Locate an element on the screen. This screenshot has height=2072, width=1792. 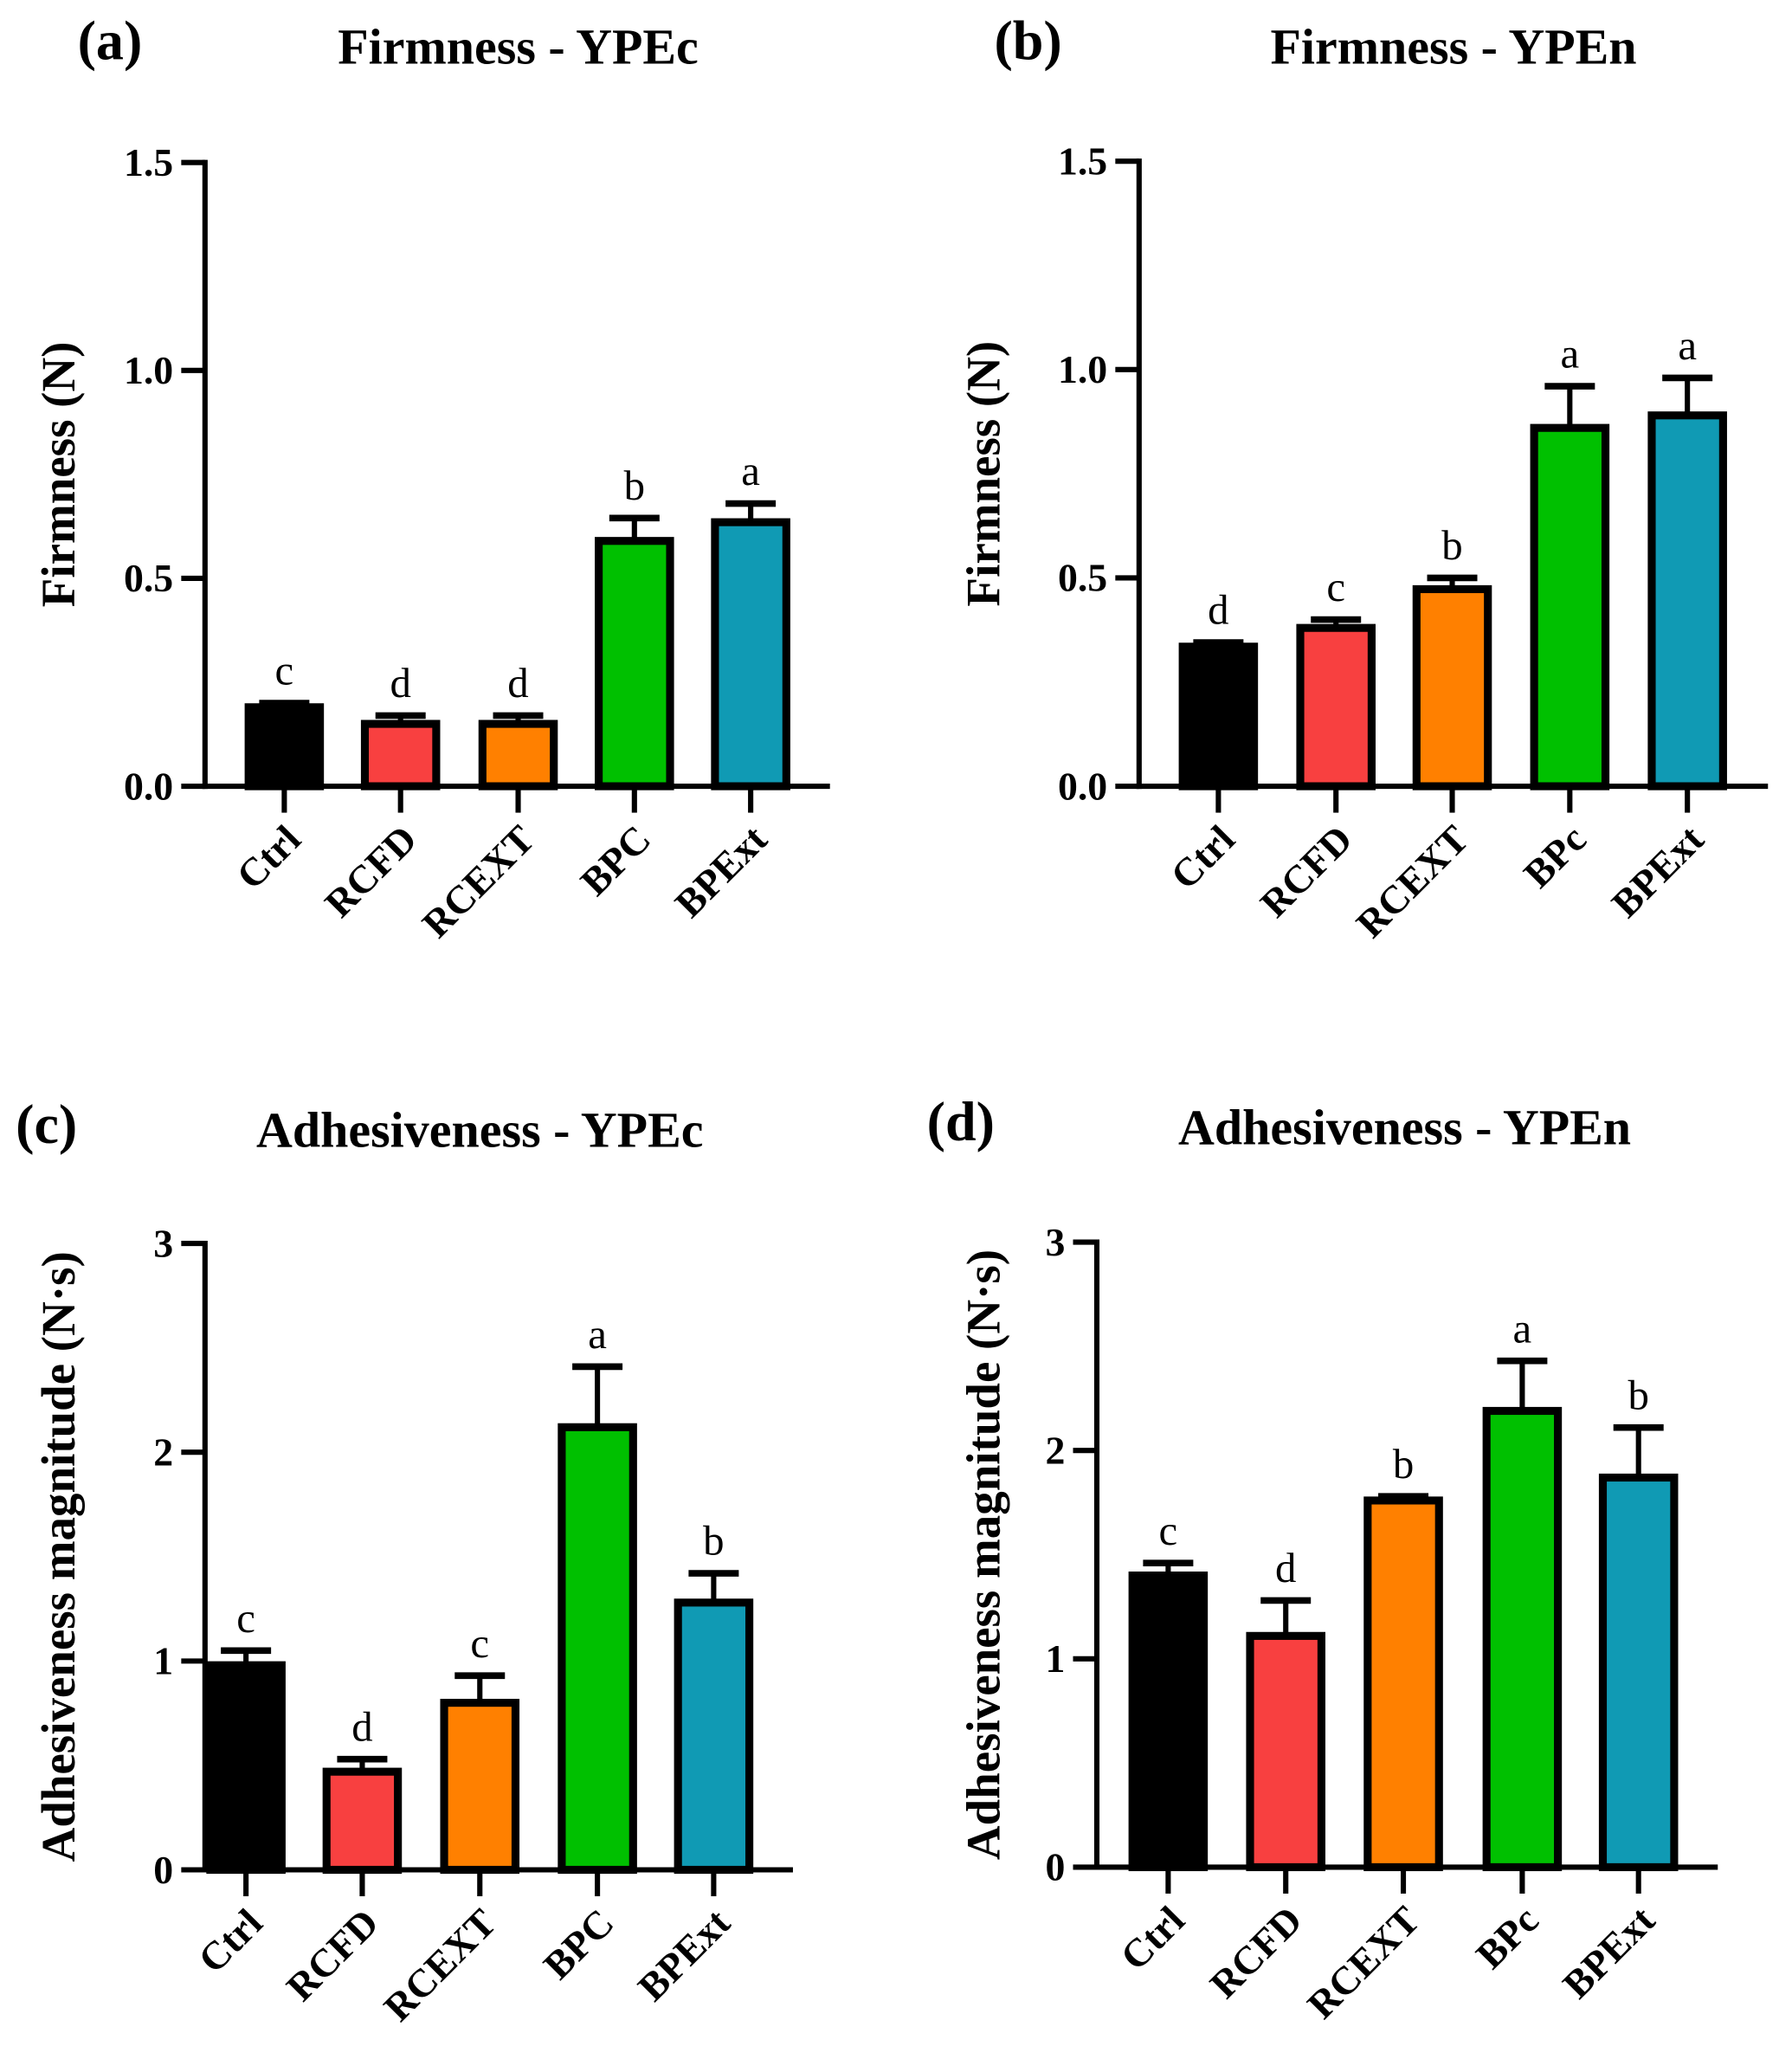
chart-title: Adhesiveness - YPEn is located at coordinates (1405, 1128).